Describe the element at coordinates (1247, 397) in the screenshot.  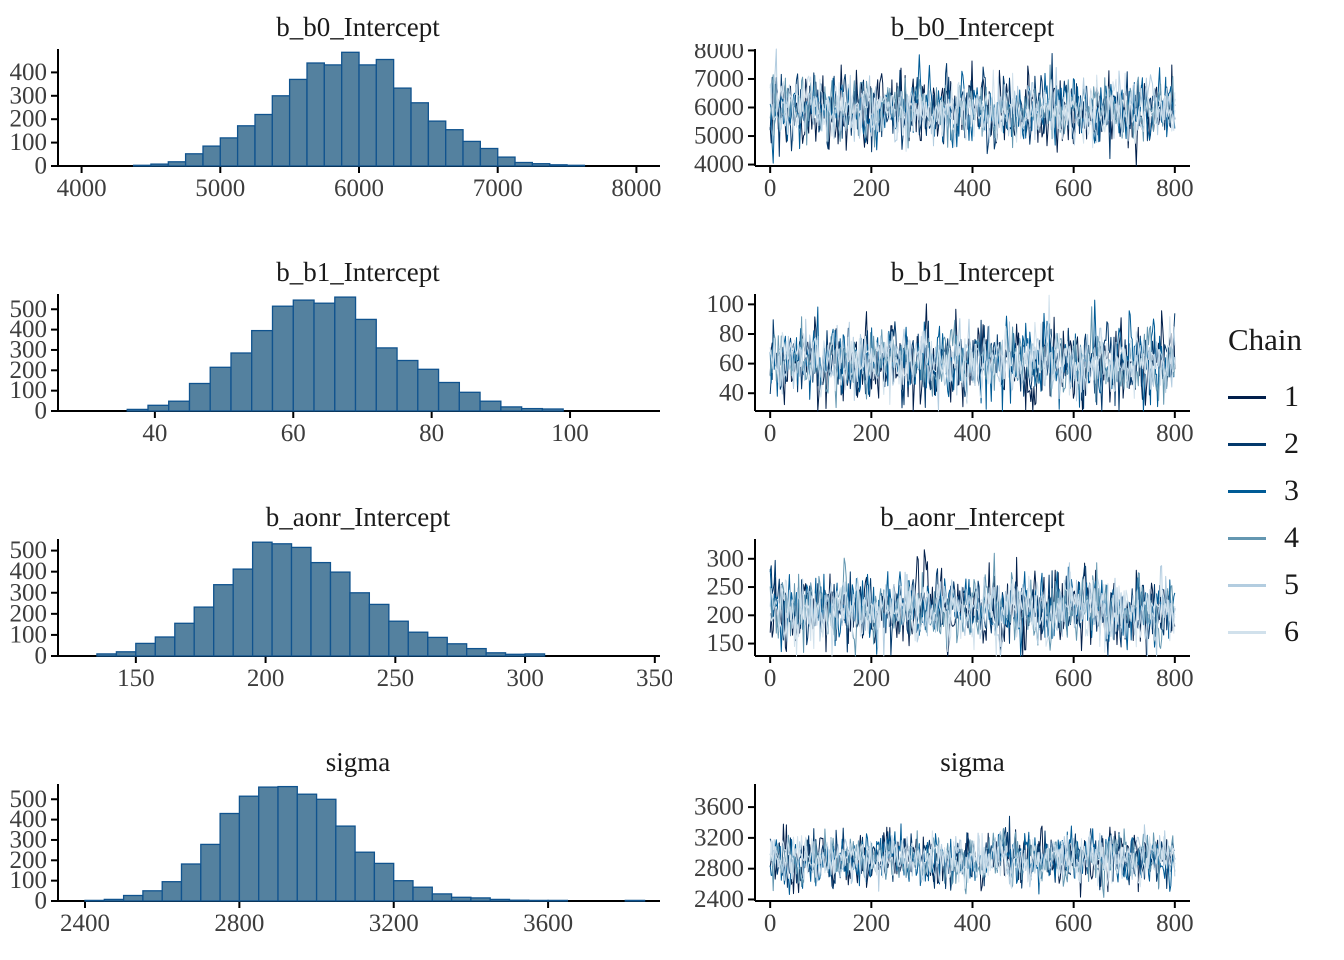
I see `chain-1-line-swatch` at that location.